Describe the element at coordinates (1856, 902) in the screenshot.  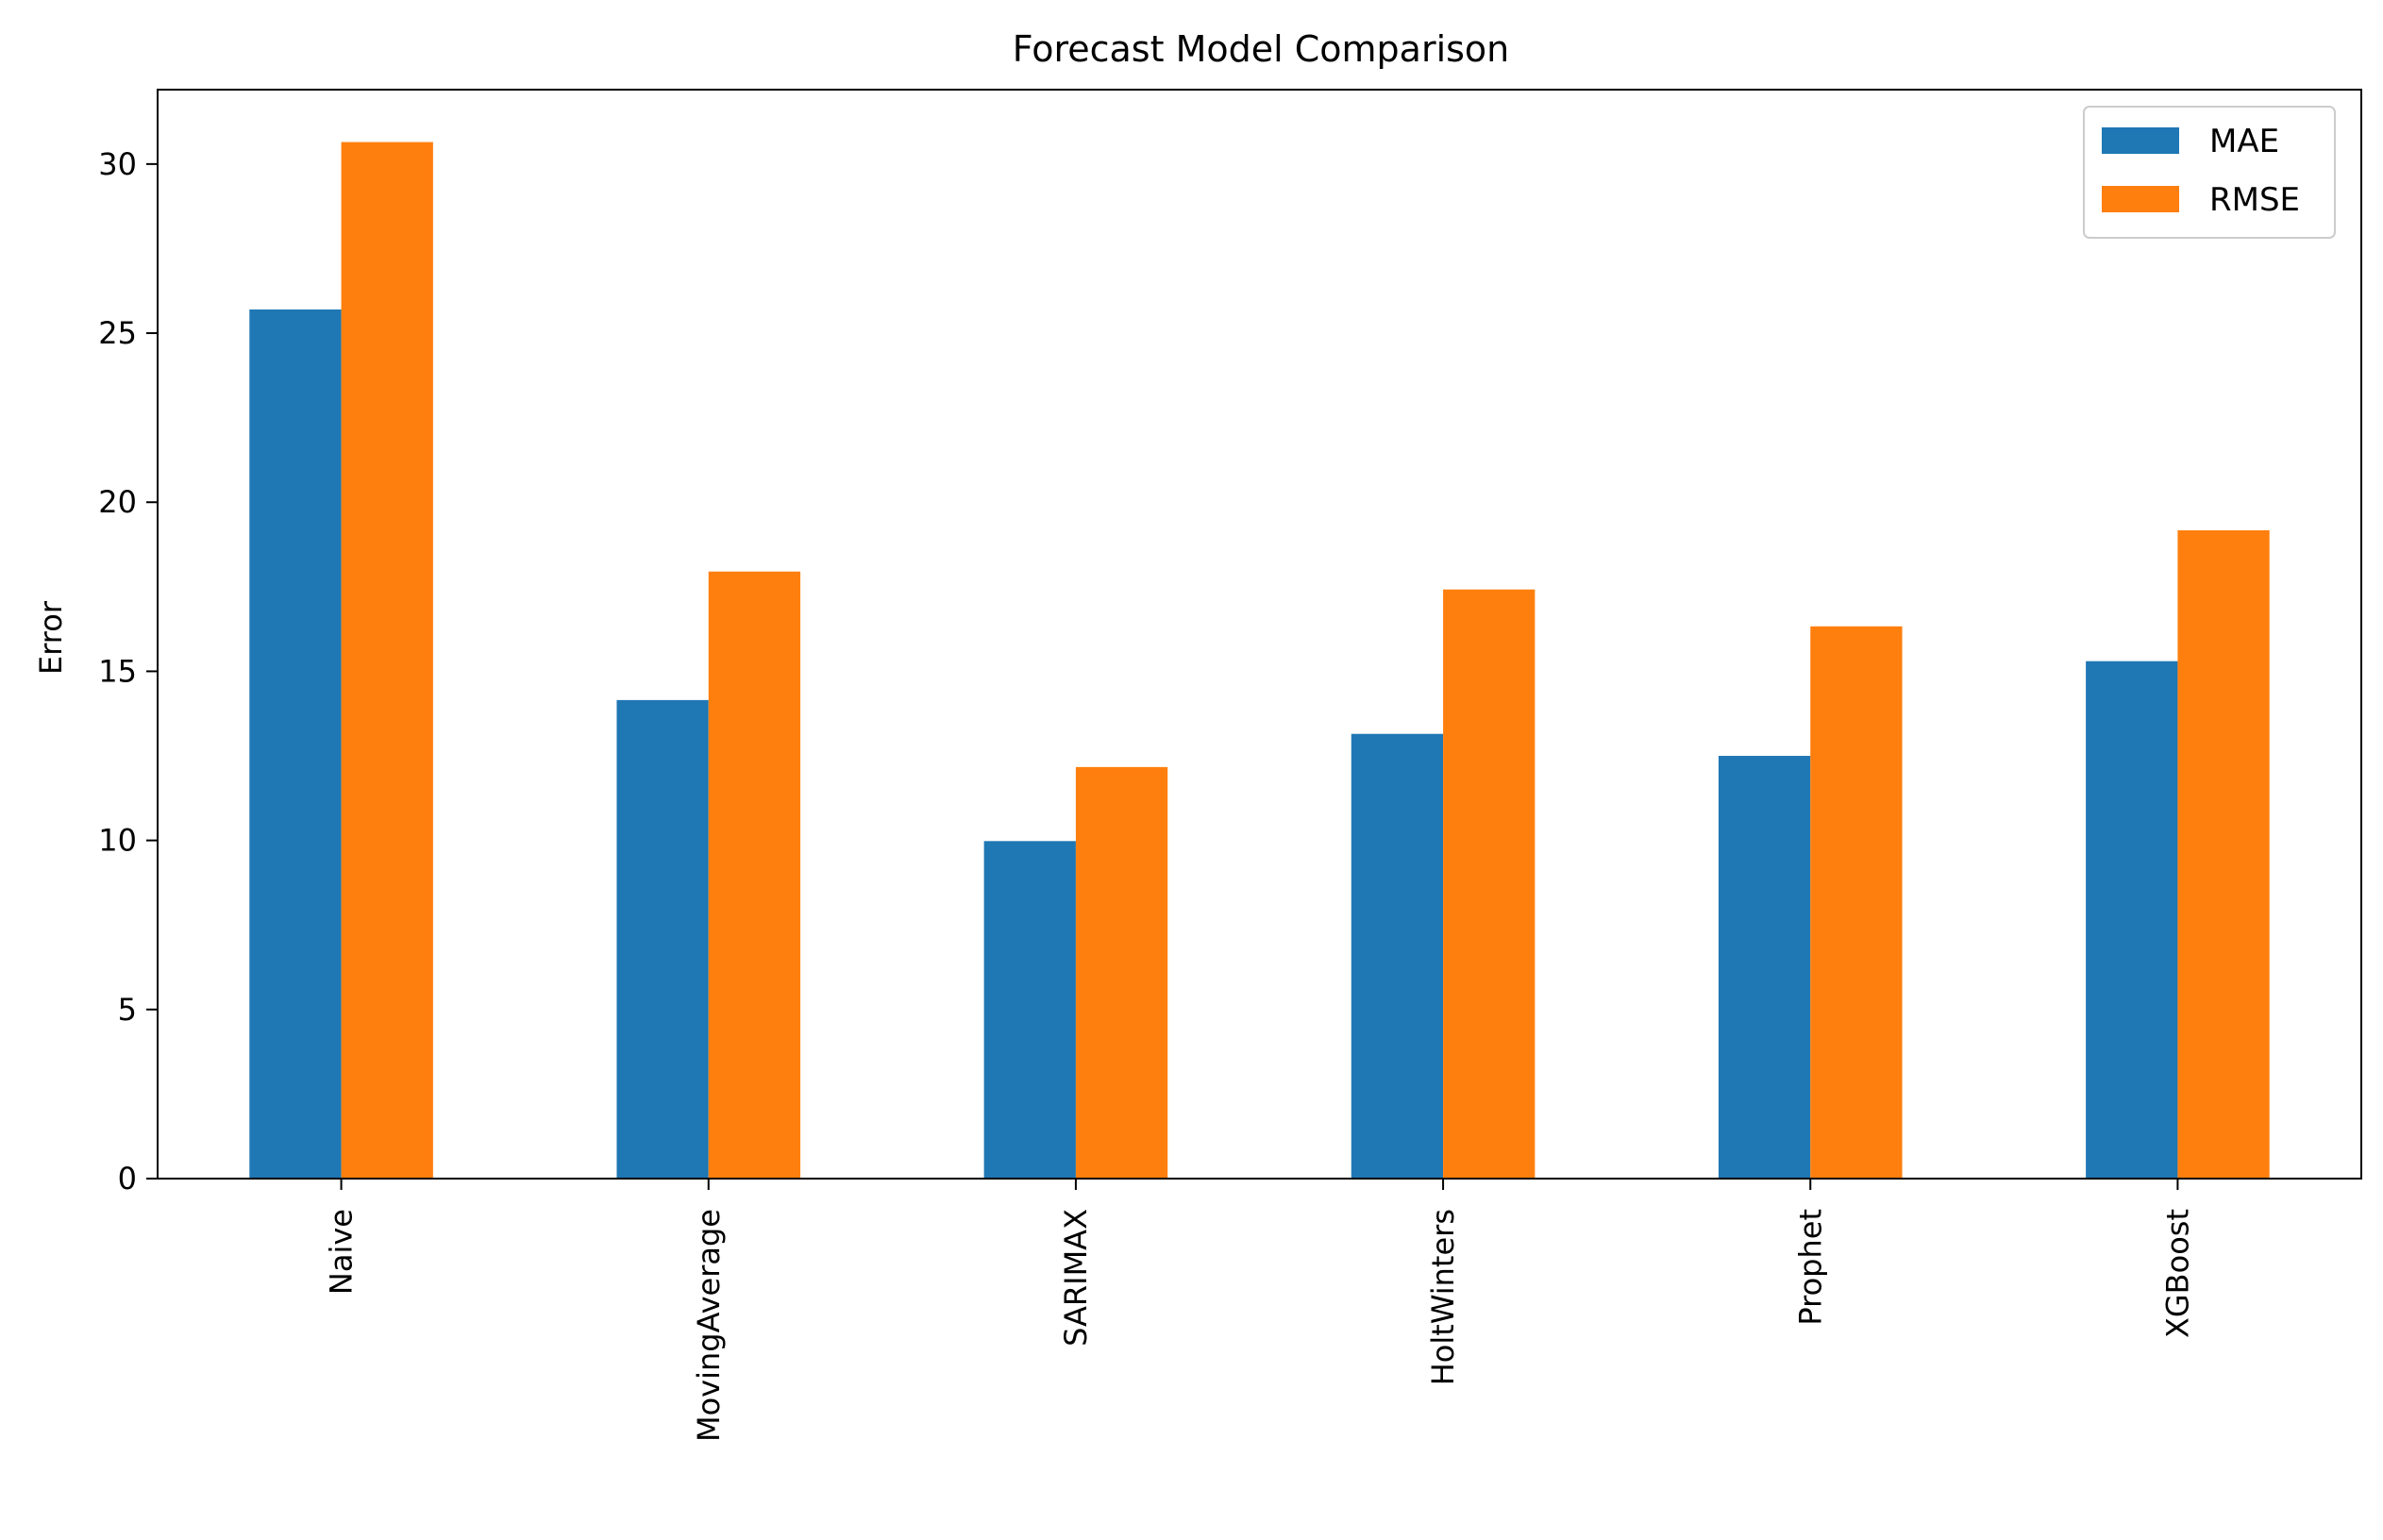
I see `bar-rmse-prophet` at that location.